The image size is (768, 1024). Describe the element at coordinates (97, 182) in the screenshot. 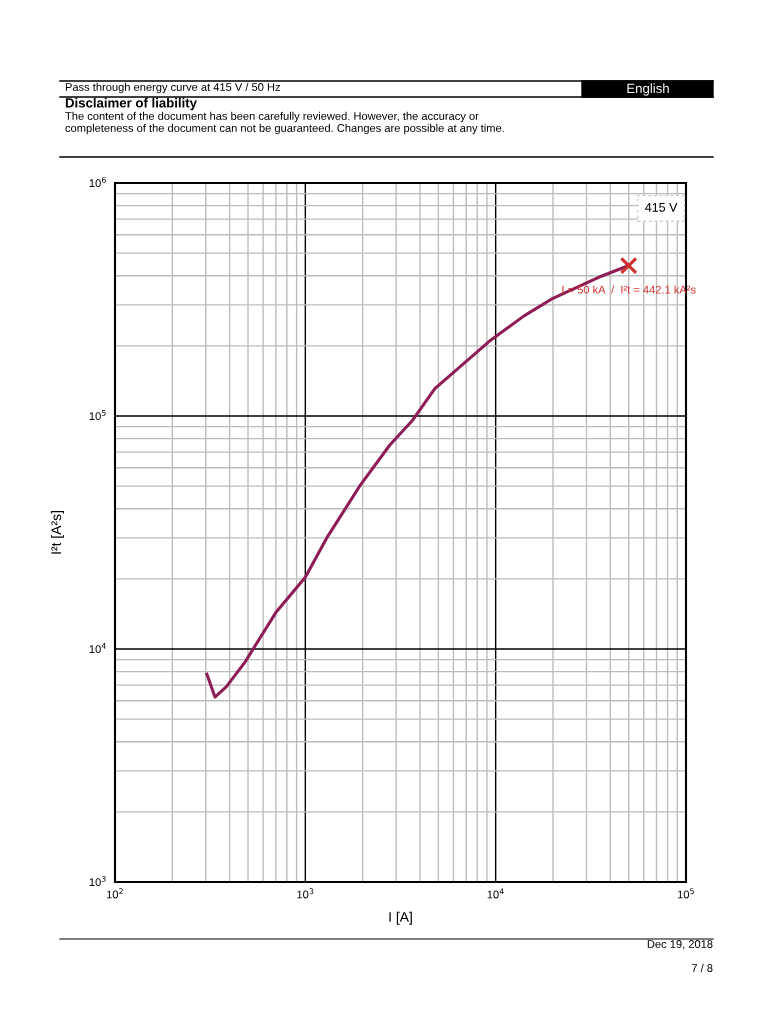

I see `y-tick-label: 10$^{6}$` at that location.